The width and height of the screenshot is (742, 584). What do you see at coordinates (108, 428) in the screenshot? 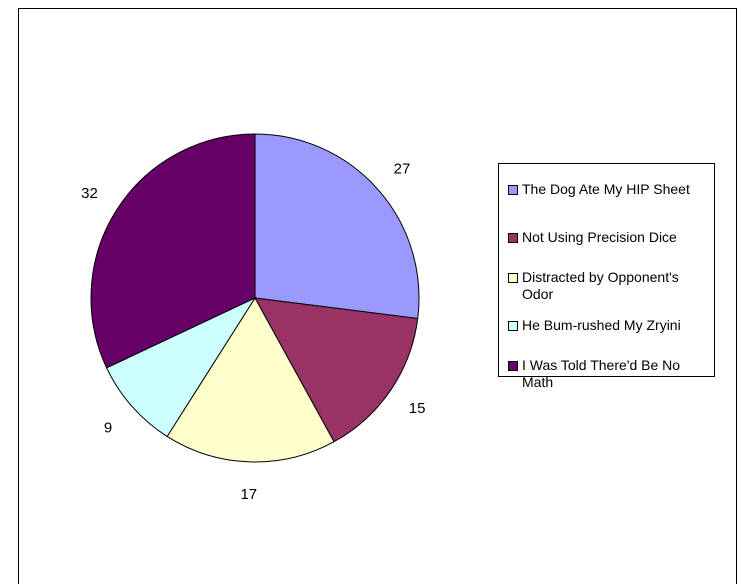
I see `data-label-he-bum-rushed-my-zryini: 9` at bounding box center [108, 428].